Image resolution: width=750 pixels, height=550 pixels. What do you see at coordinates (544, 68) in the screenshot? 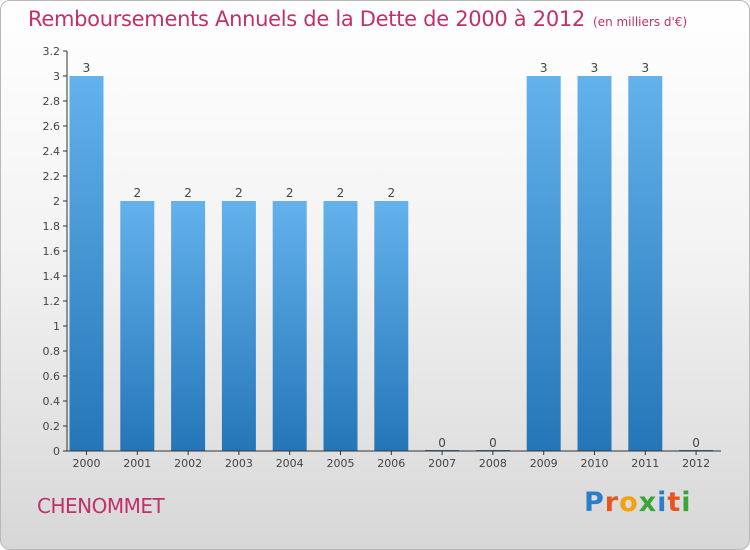
I see `value-label-2009: 3` at bounding box center [544, 68].